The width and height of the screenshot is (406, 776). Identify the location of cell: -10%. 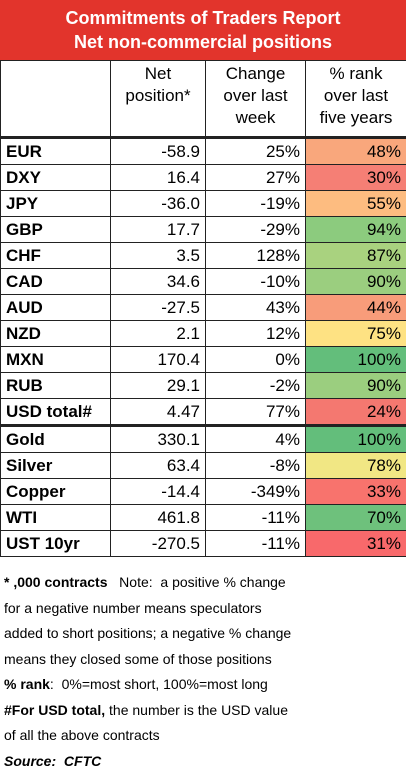
(255, 281).